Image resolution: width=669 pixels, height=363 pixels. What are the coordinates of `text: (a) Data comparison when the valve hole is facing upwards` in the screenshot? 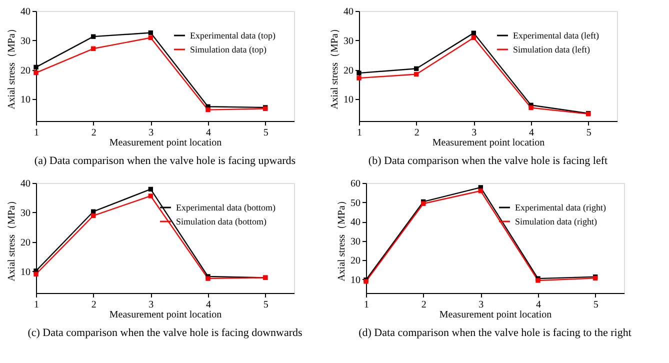 It's located at (165, 161).